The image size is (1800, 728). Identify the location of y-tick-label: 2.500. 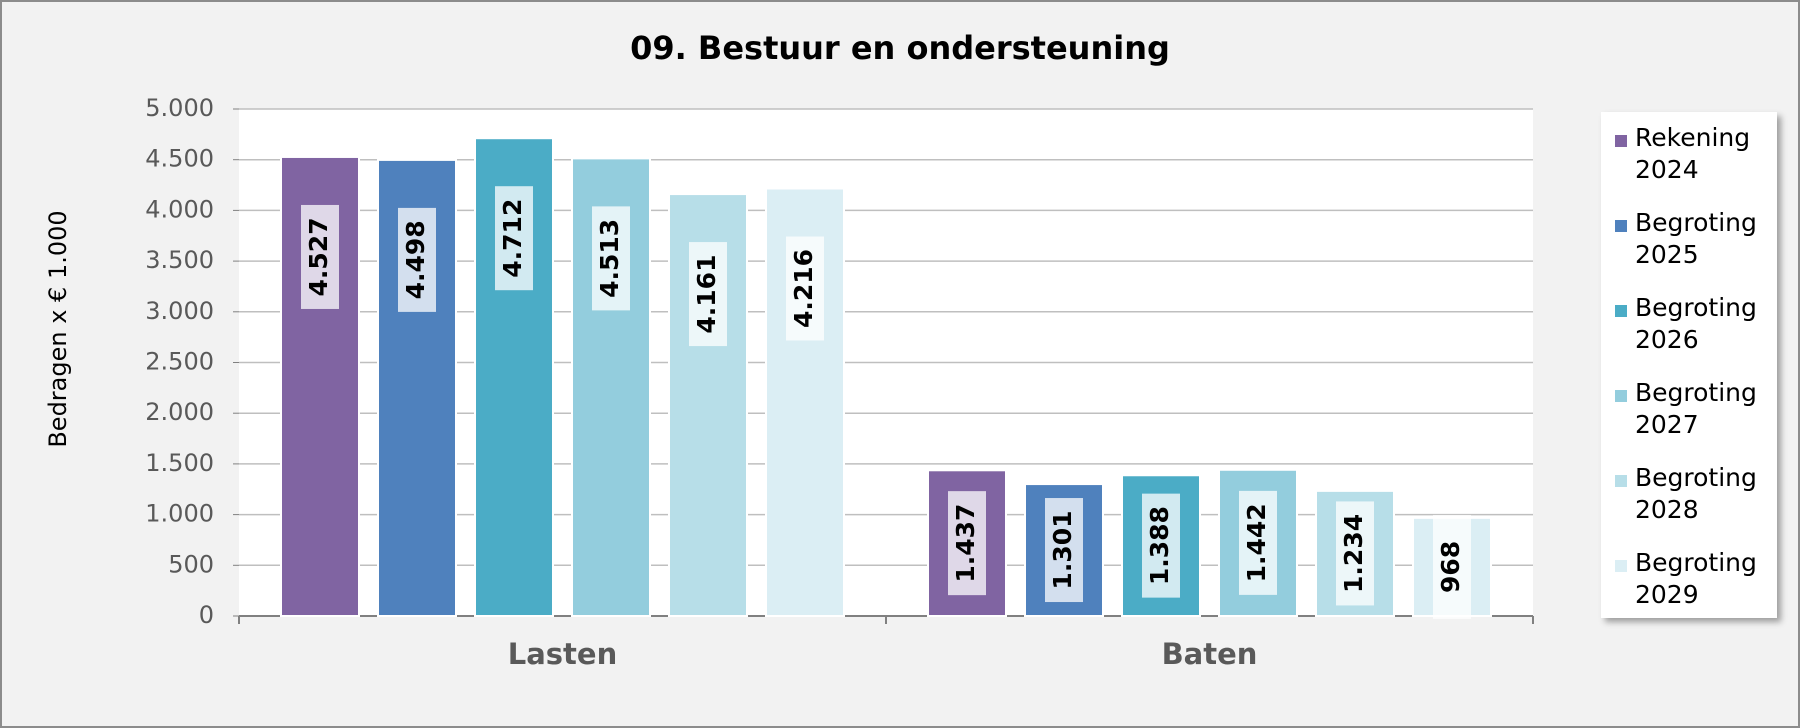
(179, 362).